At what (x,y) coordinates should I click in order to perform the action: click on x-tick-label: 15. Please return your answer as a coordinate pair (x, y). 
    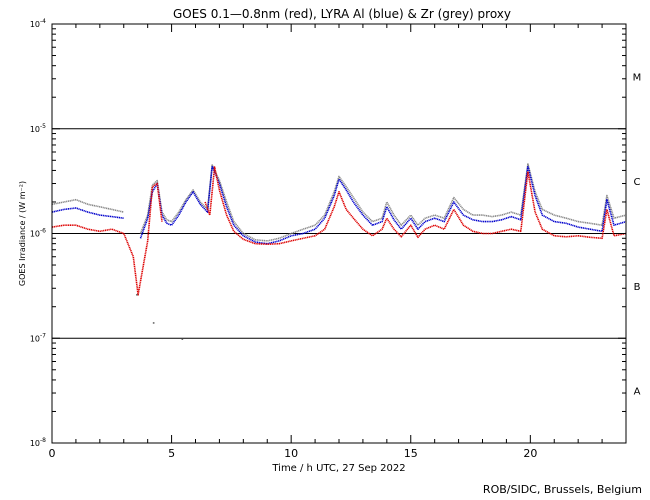
    Looking at the image, I should click on (411, 453).